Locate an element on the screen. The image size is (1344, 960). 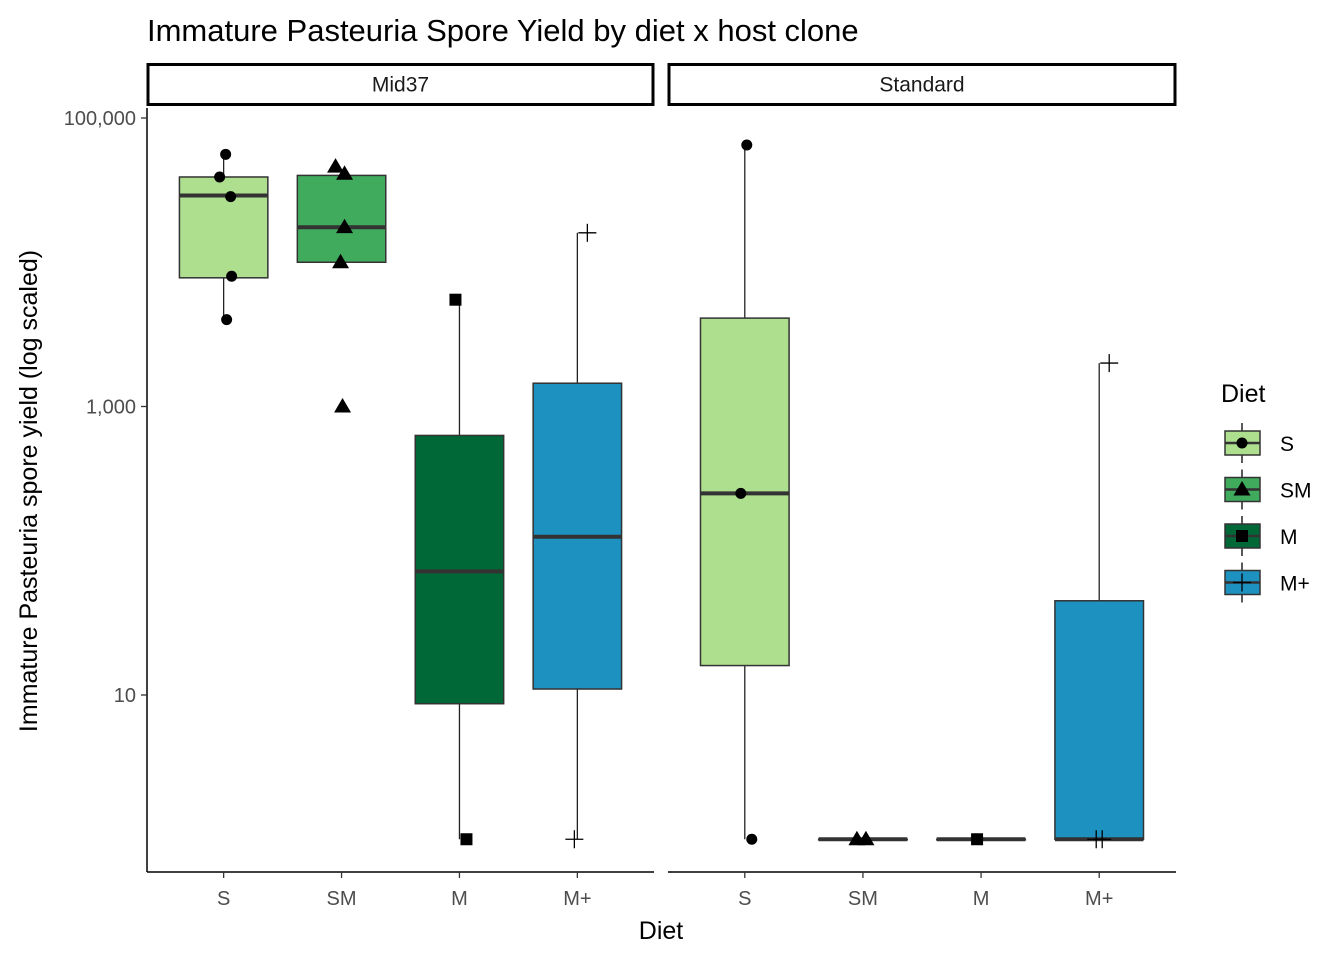
legend-label: M+ is located at coordinates (1295, 584).